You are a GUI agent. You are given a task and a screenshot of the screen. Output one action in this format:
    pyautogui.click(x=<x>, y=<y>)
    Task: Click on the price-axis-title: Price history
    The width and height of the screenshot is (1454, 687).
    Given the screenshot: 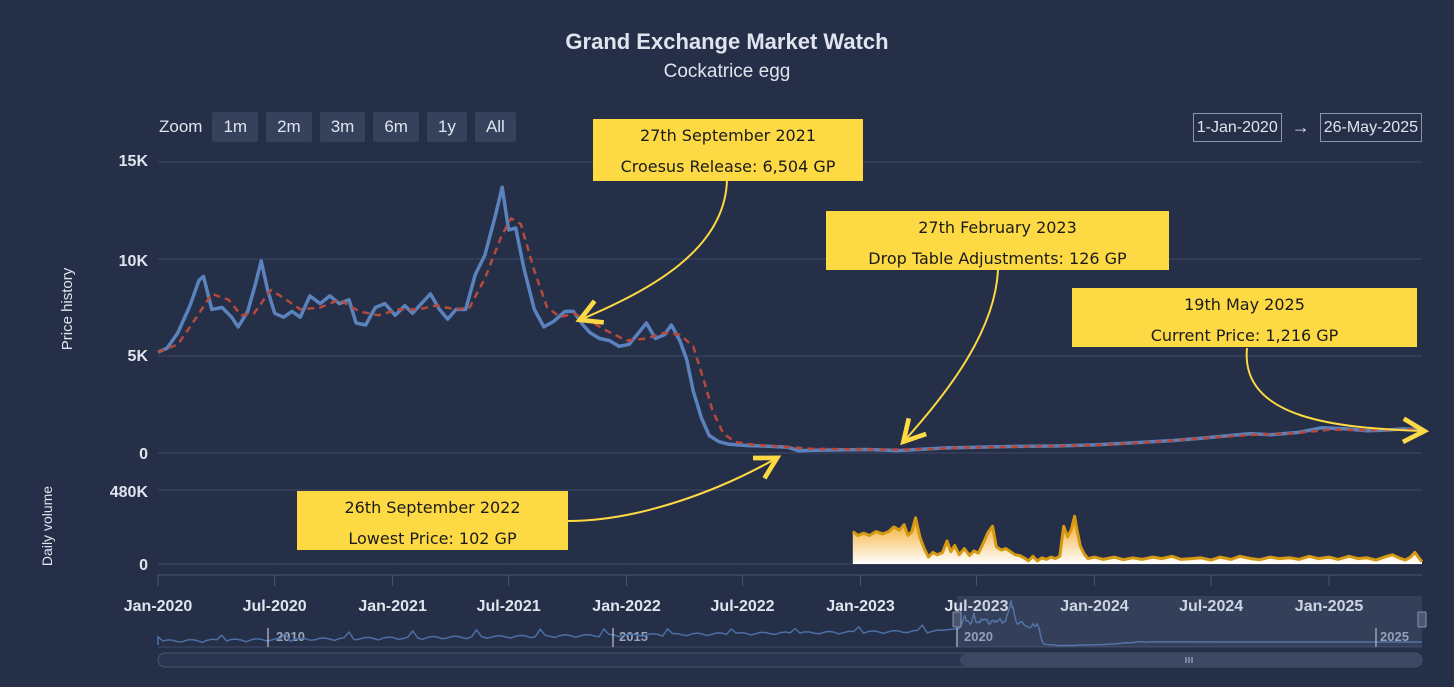 What is the action you would take?
    pyautogui.click(x=67, y=308)
    